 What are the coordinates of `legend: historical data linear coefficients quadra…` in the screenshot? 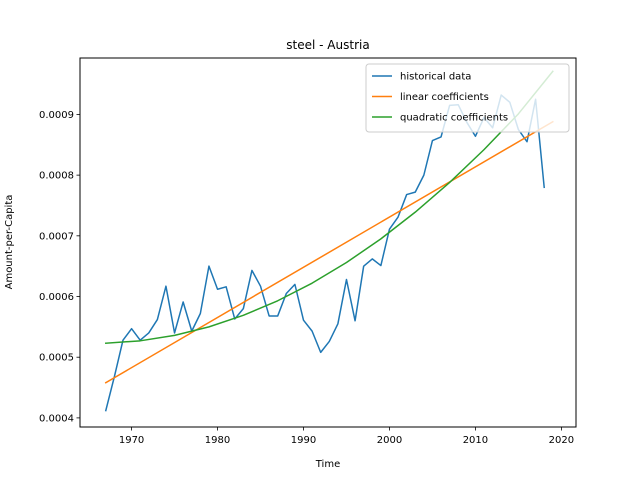 It's located at (467, 98).